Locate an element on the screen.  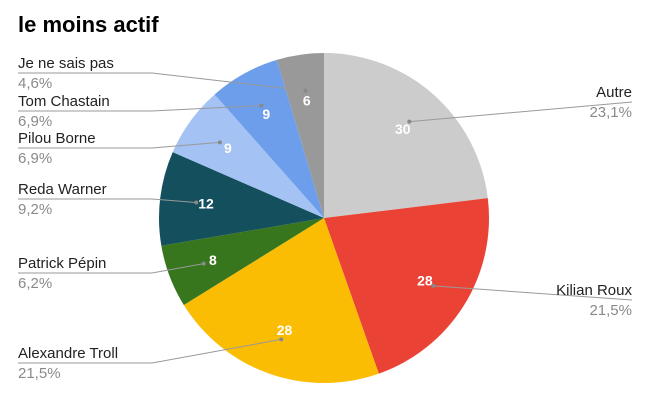
leader-line-alexandre-troll is located at coordinates (150, 351).